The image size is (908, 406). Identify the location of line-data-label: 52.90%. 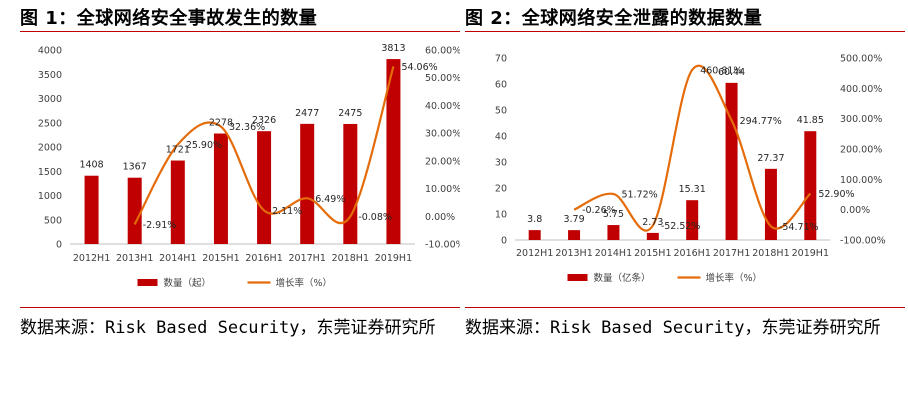
(836, 194).